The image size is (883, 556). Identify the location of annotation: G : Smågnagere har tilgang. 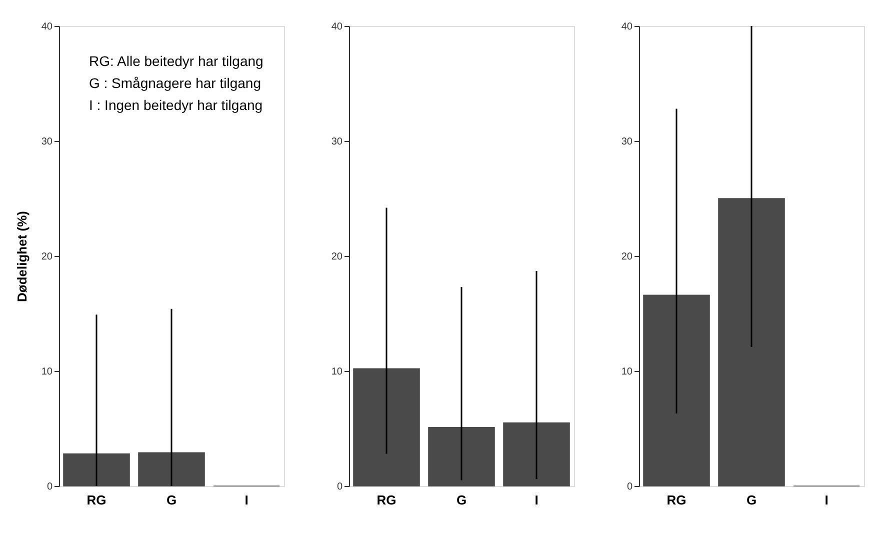
(175, 83).